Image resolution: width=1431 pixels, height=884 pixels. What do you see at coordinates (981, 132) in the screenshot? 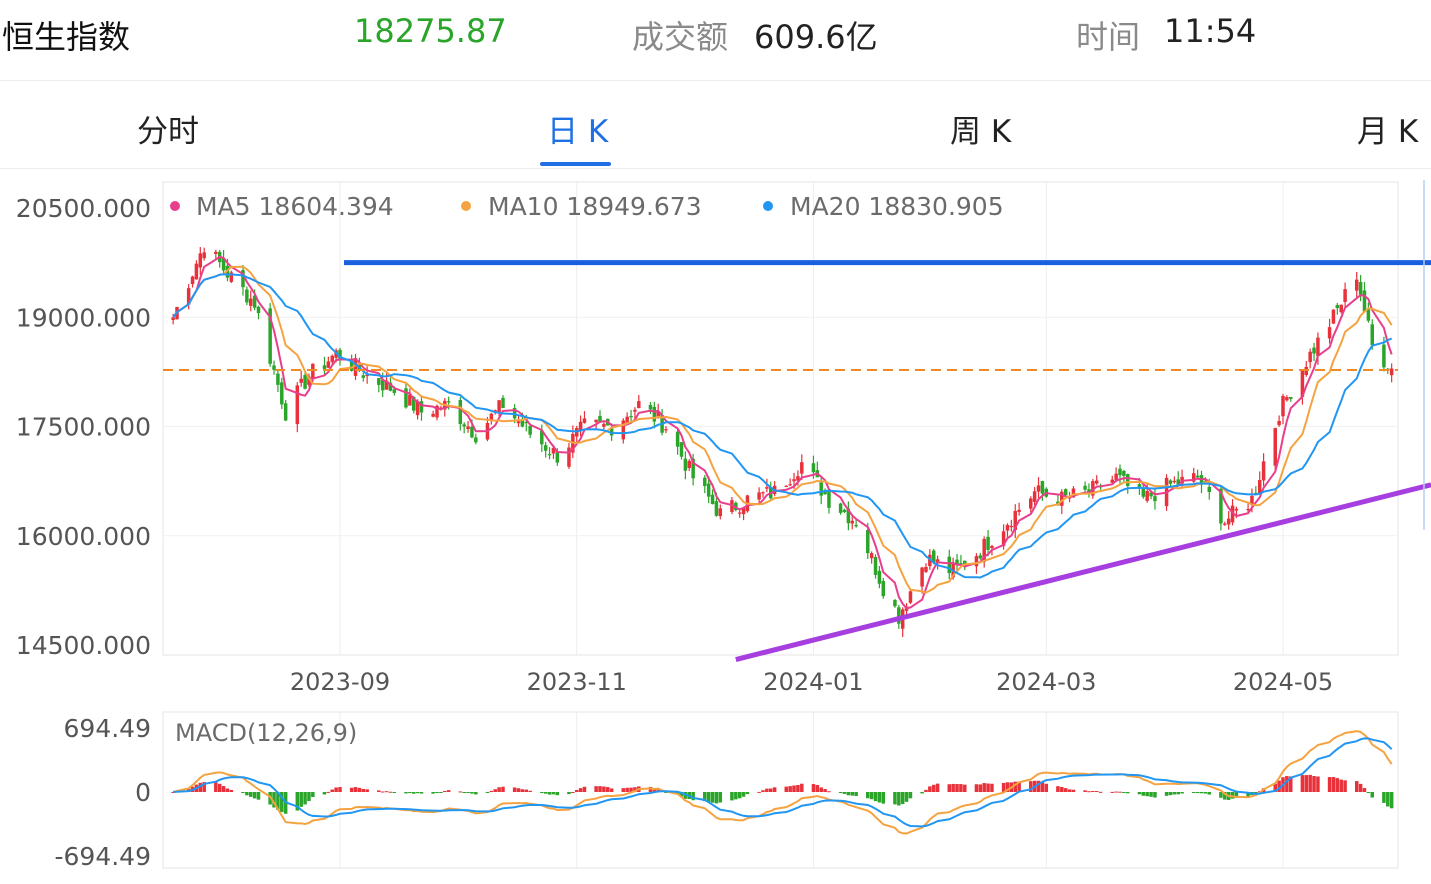
I see `tab-weekly-k: 周 K` at bounding box center [981, 132].